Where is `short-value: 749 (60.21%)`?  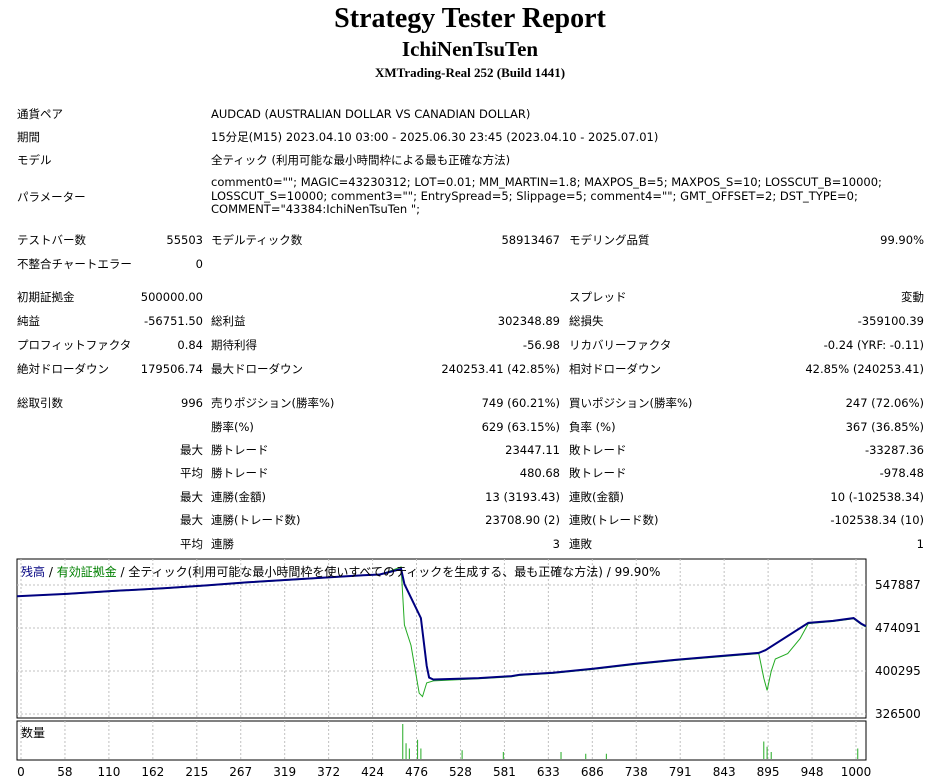
short-value: 749 (60.21%) is located at coordinates (520, 403).